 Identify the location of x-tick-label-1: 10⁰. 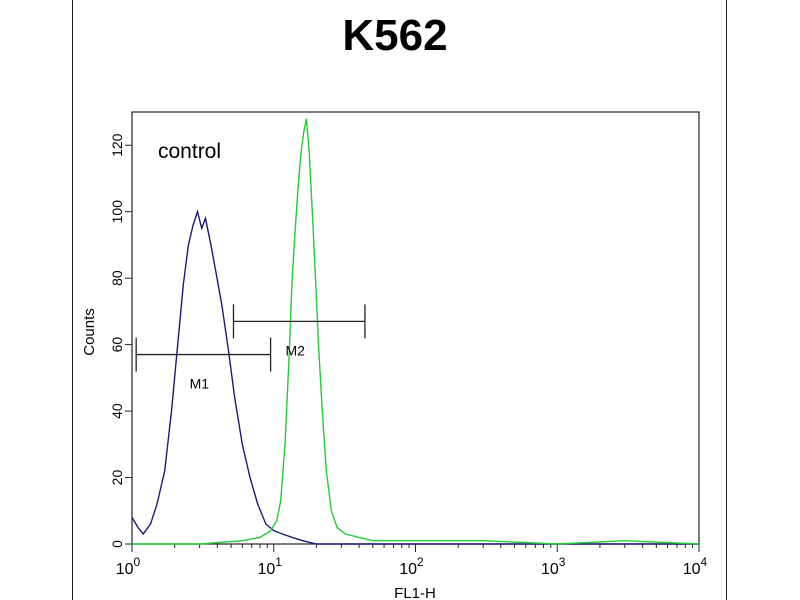
(128, 566).